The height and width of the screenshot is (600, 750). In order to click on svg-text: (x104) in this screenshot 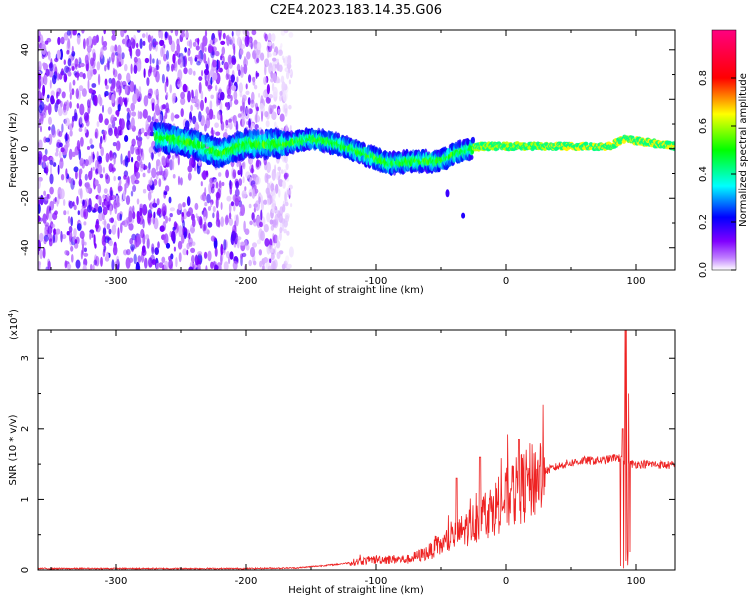, I will do `click(13, 324)`.